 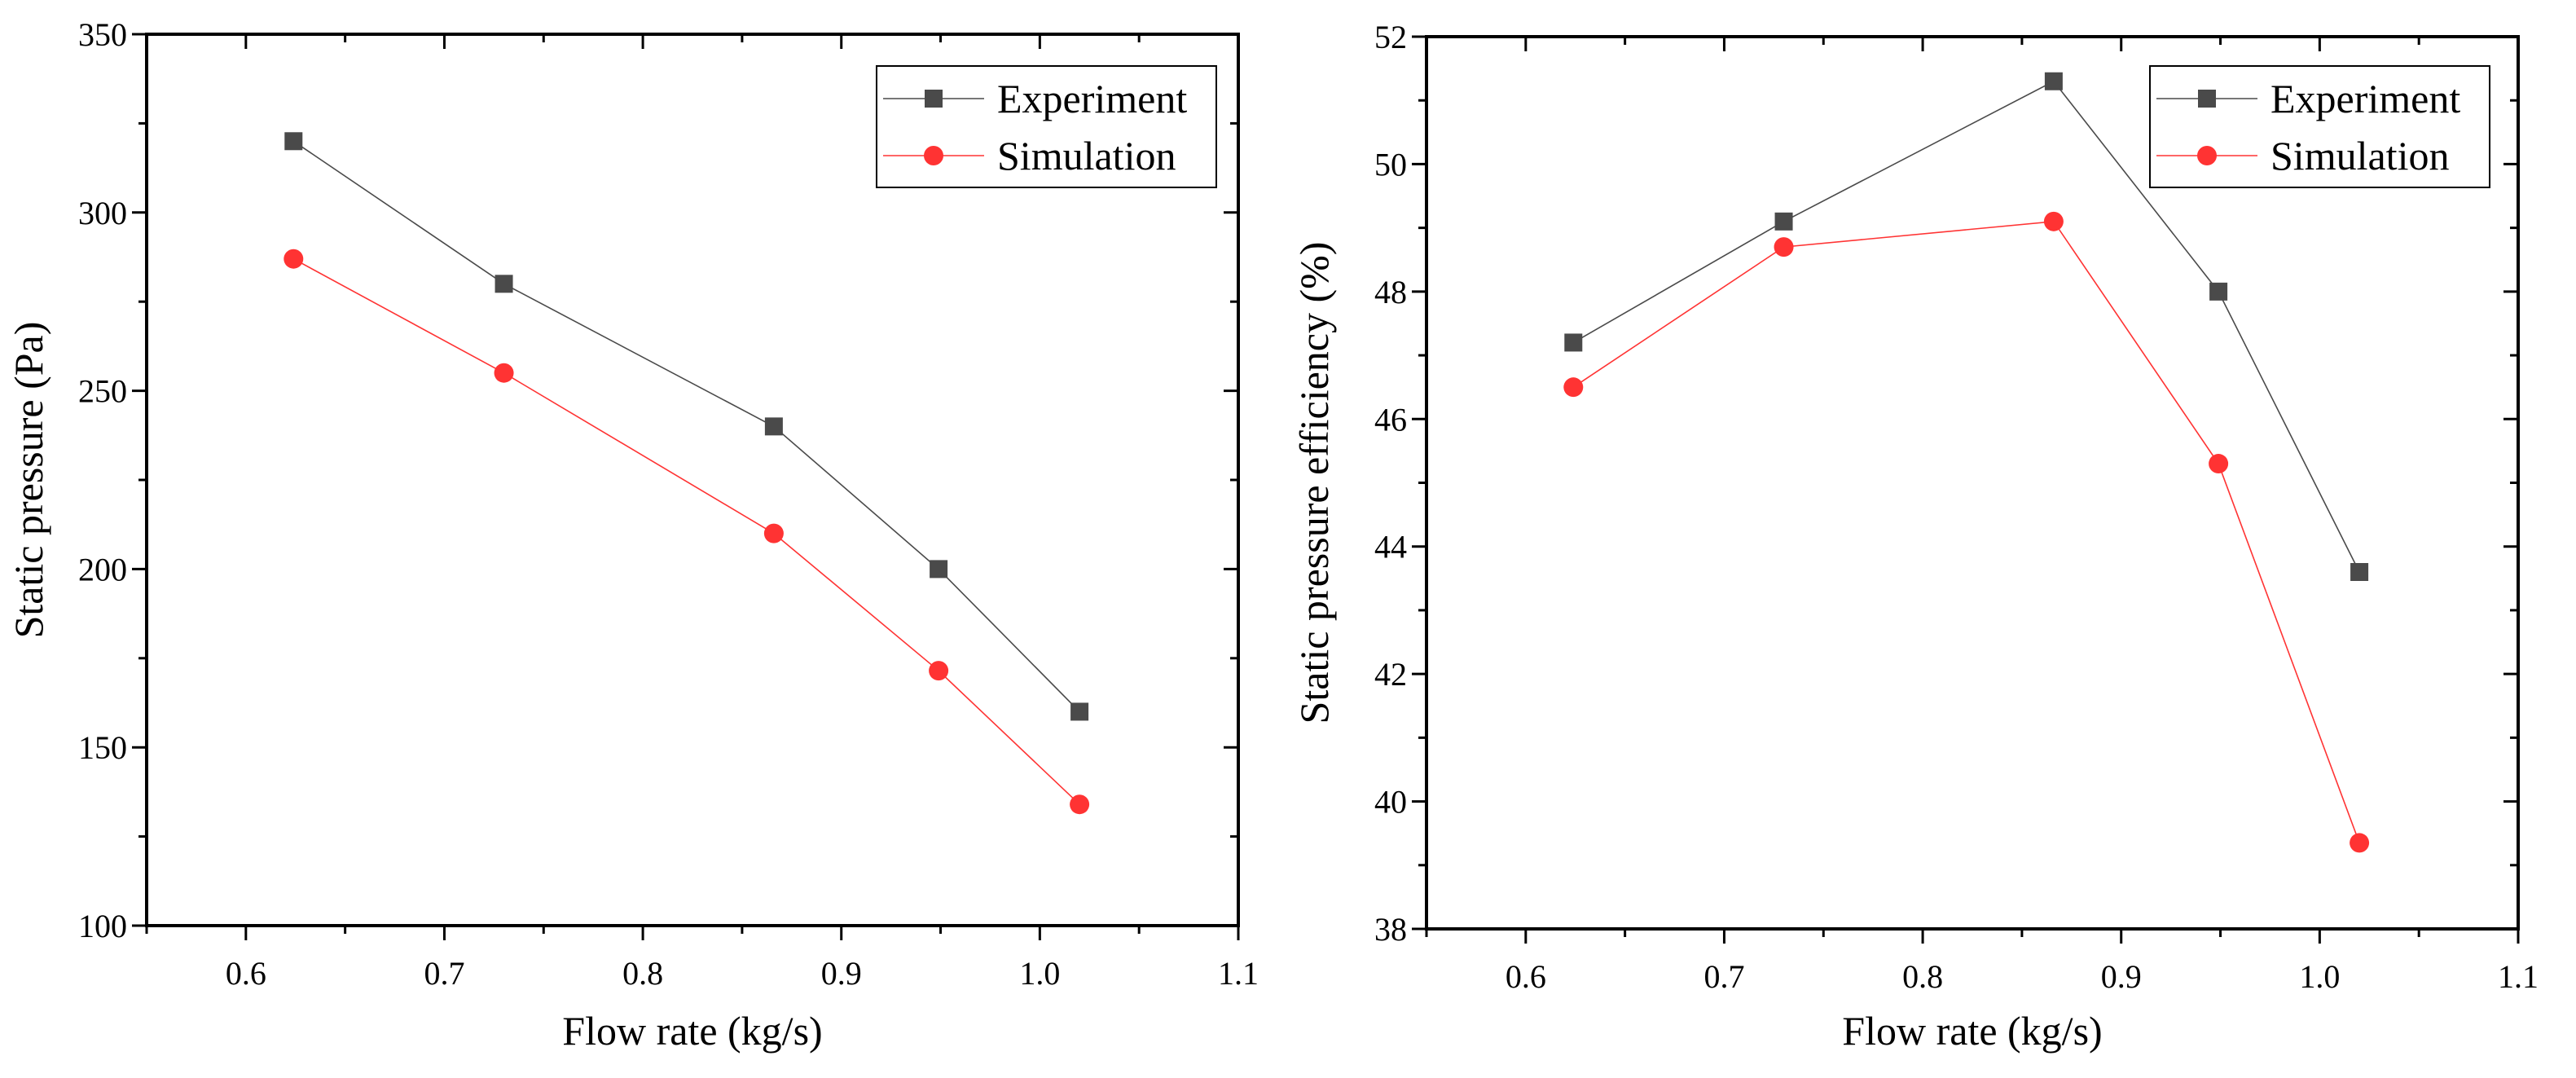 I want to click on y-tick-label: 350, so click(x=102, y=34).